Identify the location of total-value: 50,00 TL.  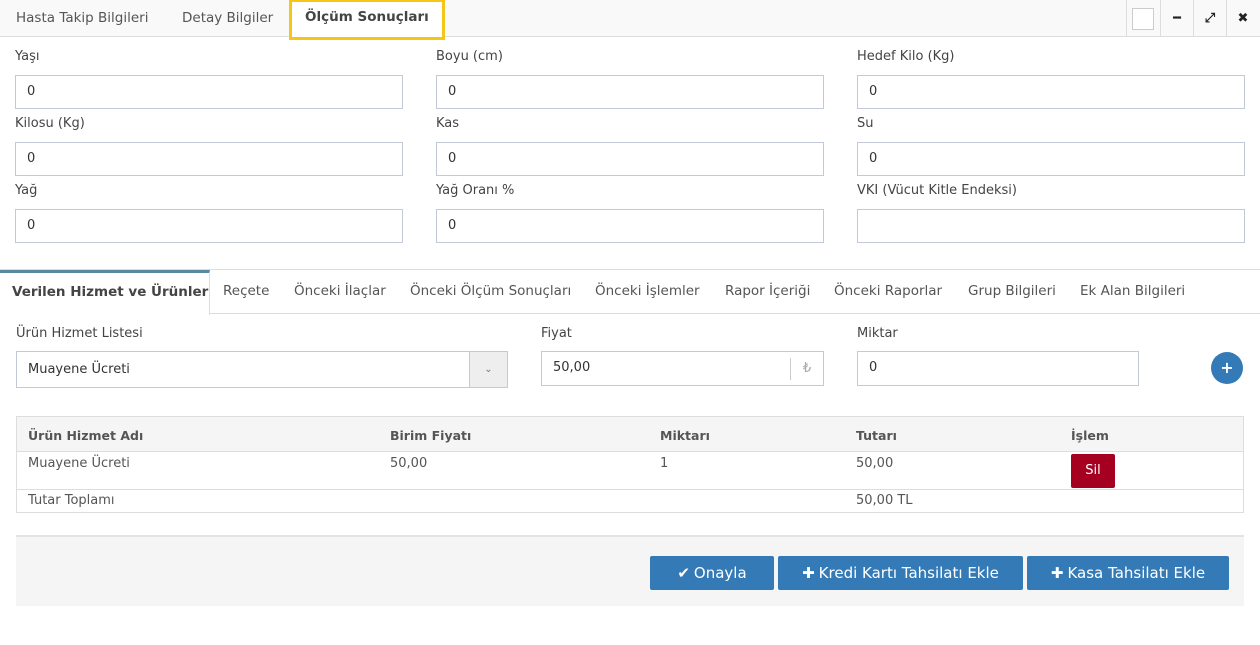
(884, 500).